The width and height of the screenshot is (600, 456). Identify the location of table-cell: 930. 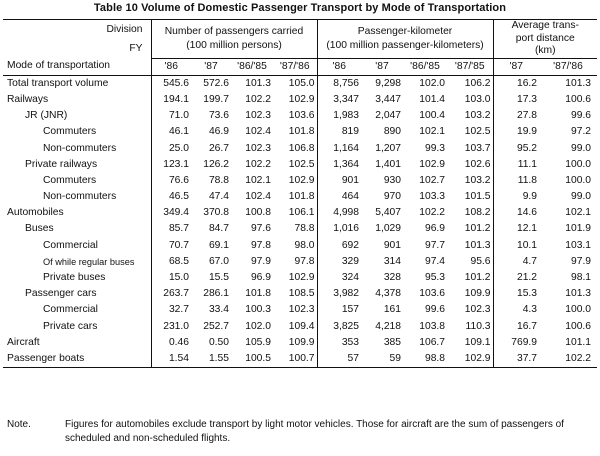
(392, 180).